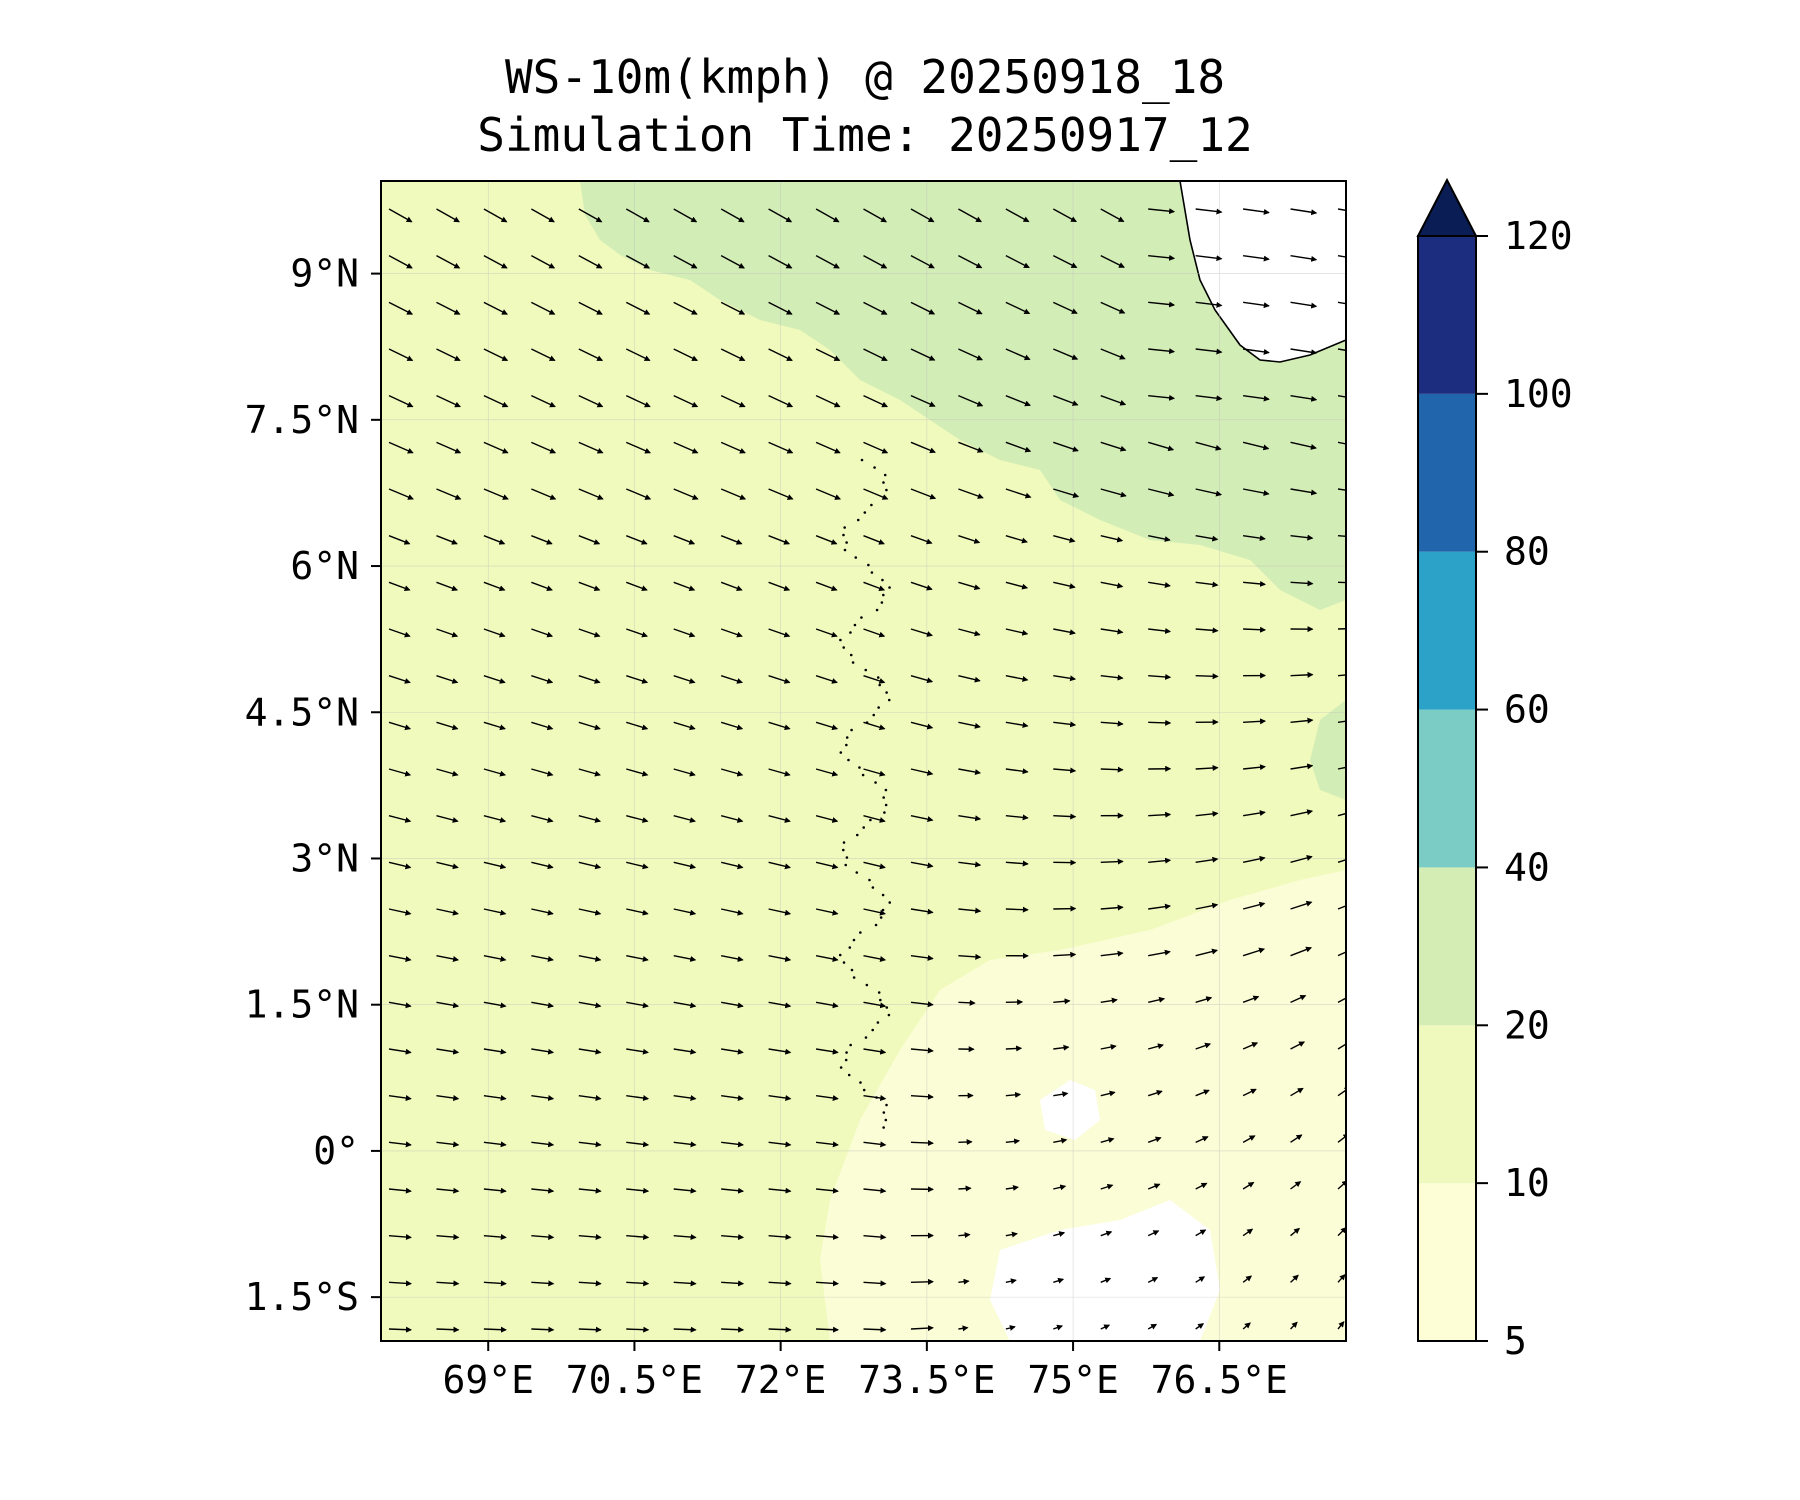  Describe the element at coordinates (1527, 552) in the screenshot. I see `colorbar-label: 80` at that location.